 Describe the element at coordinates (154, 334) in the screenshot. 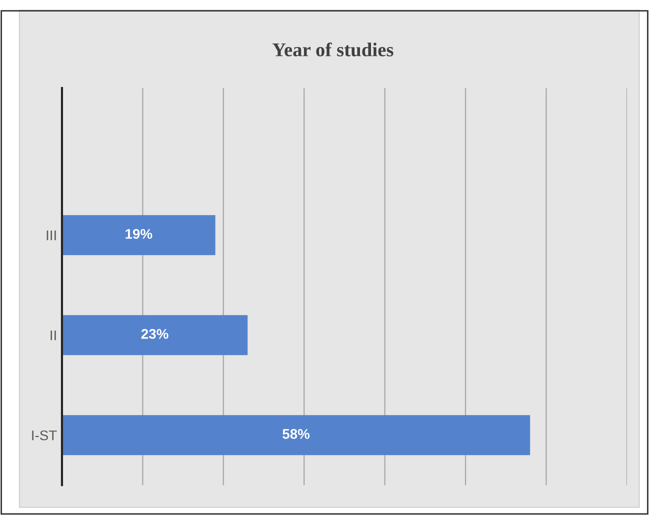

I see `data-label: 23%` at that location.